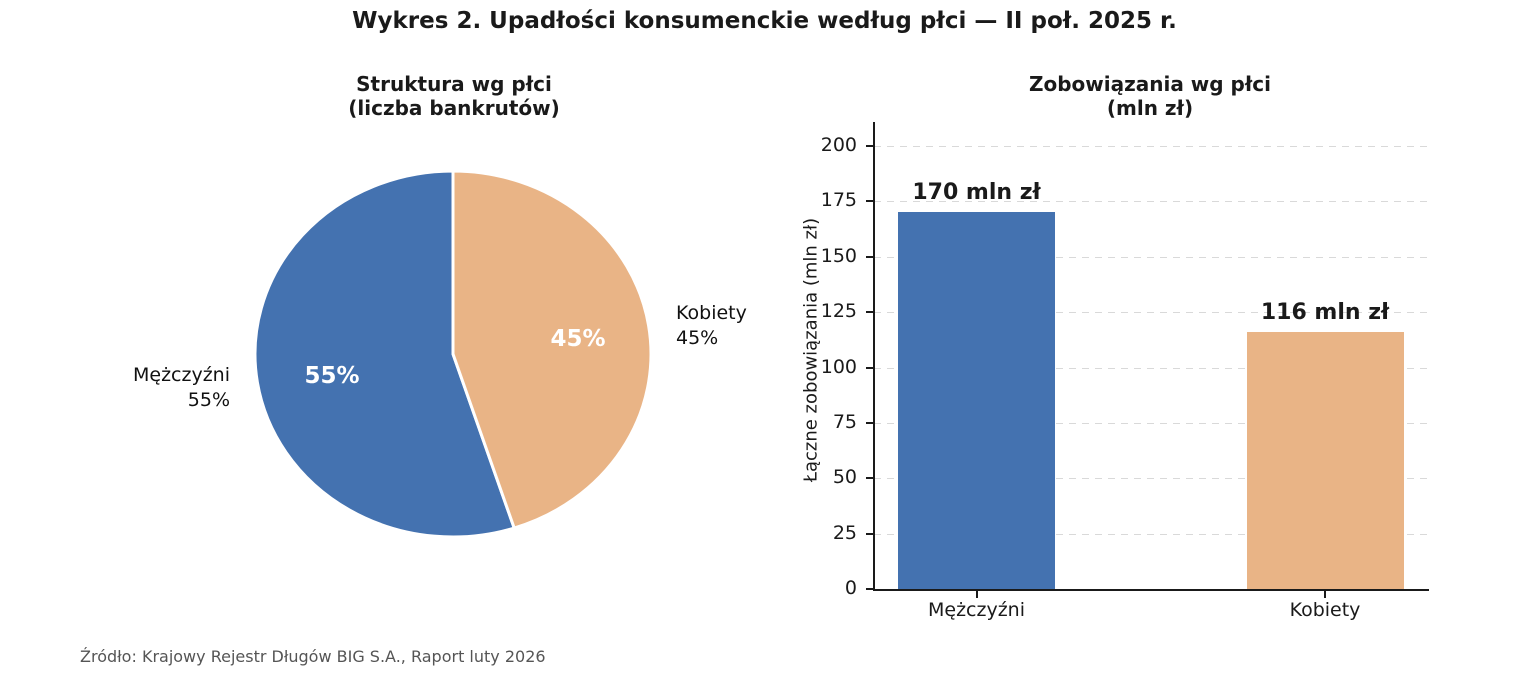 The width and height of the screenshot is (1529, 693). I want to click on pie-slice-value-men: 55%, so click(332, 376).